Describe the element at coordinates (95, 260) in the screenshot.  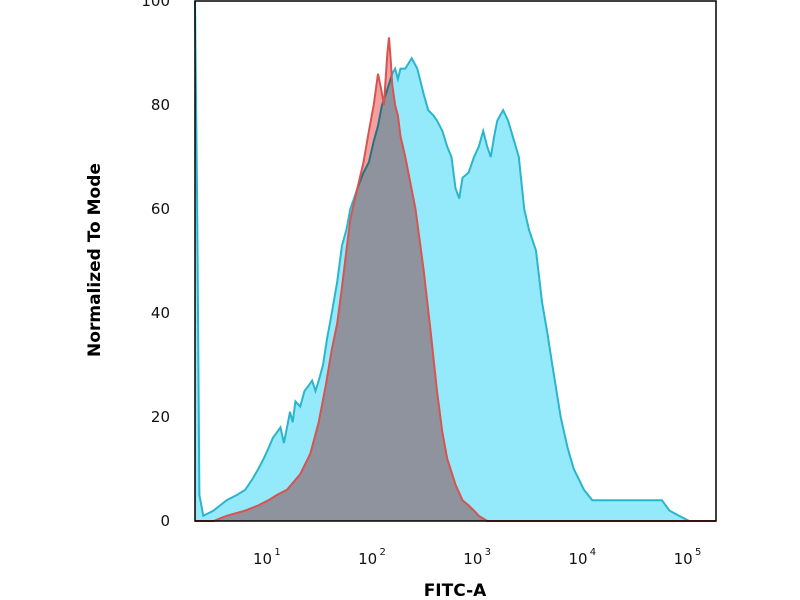
I see `y-axis-label: Normalized To Mode` at that location.